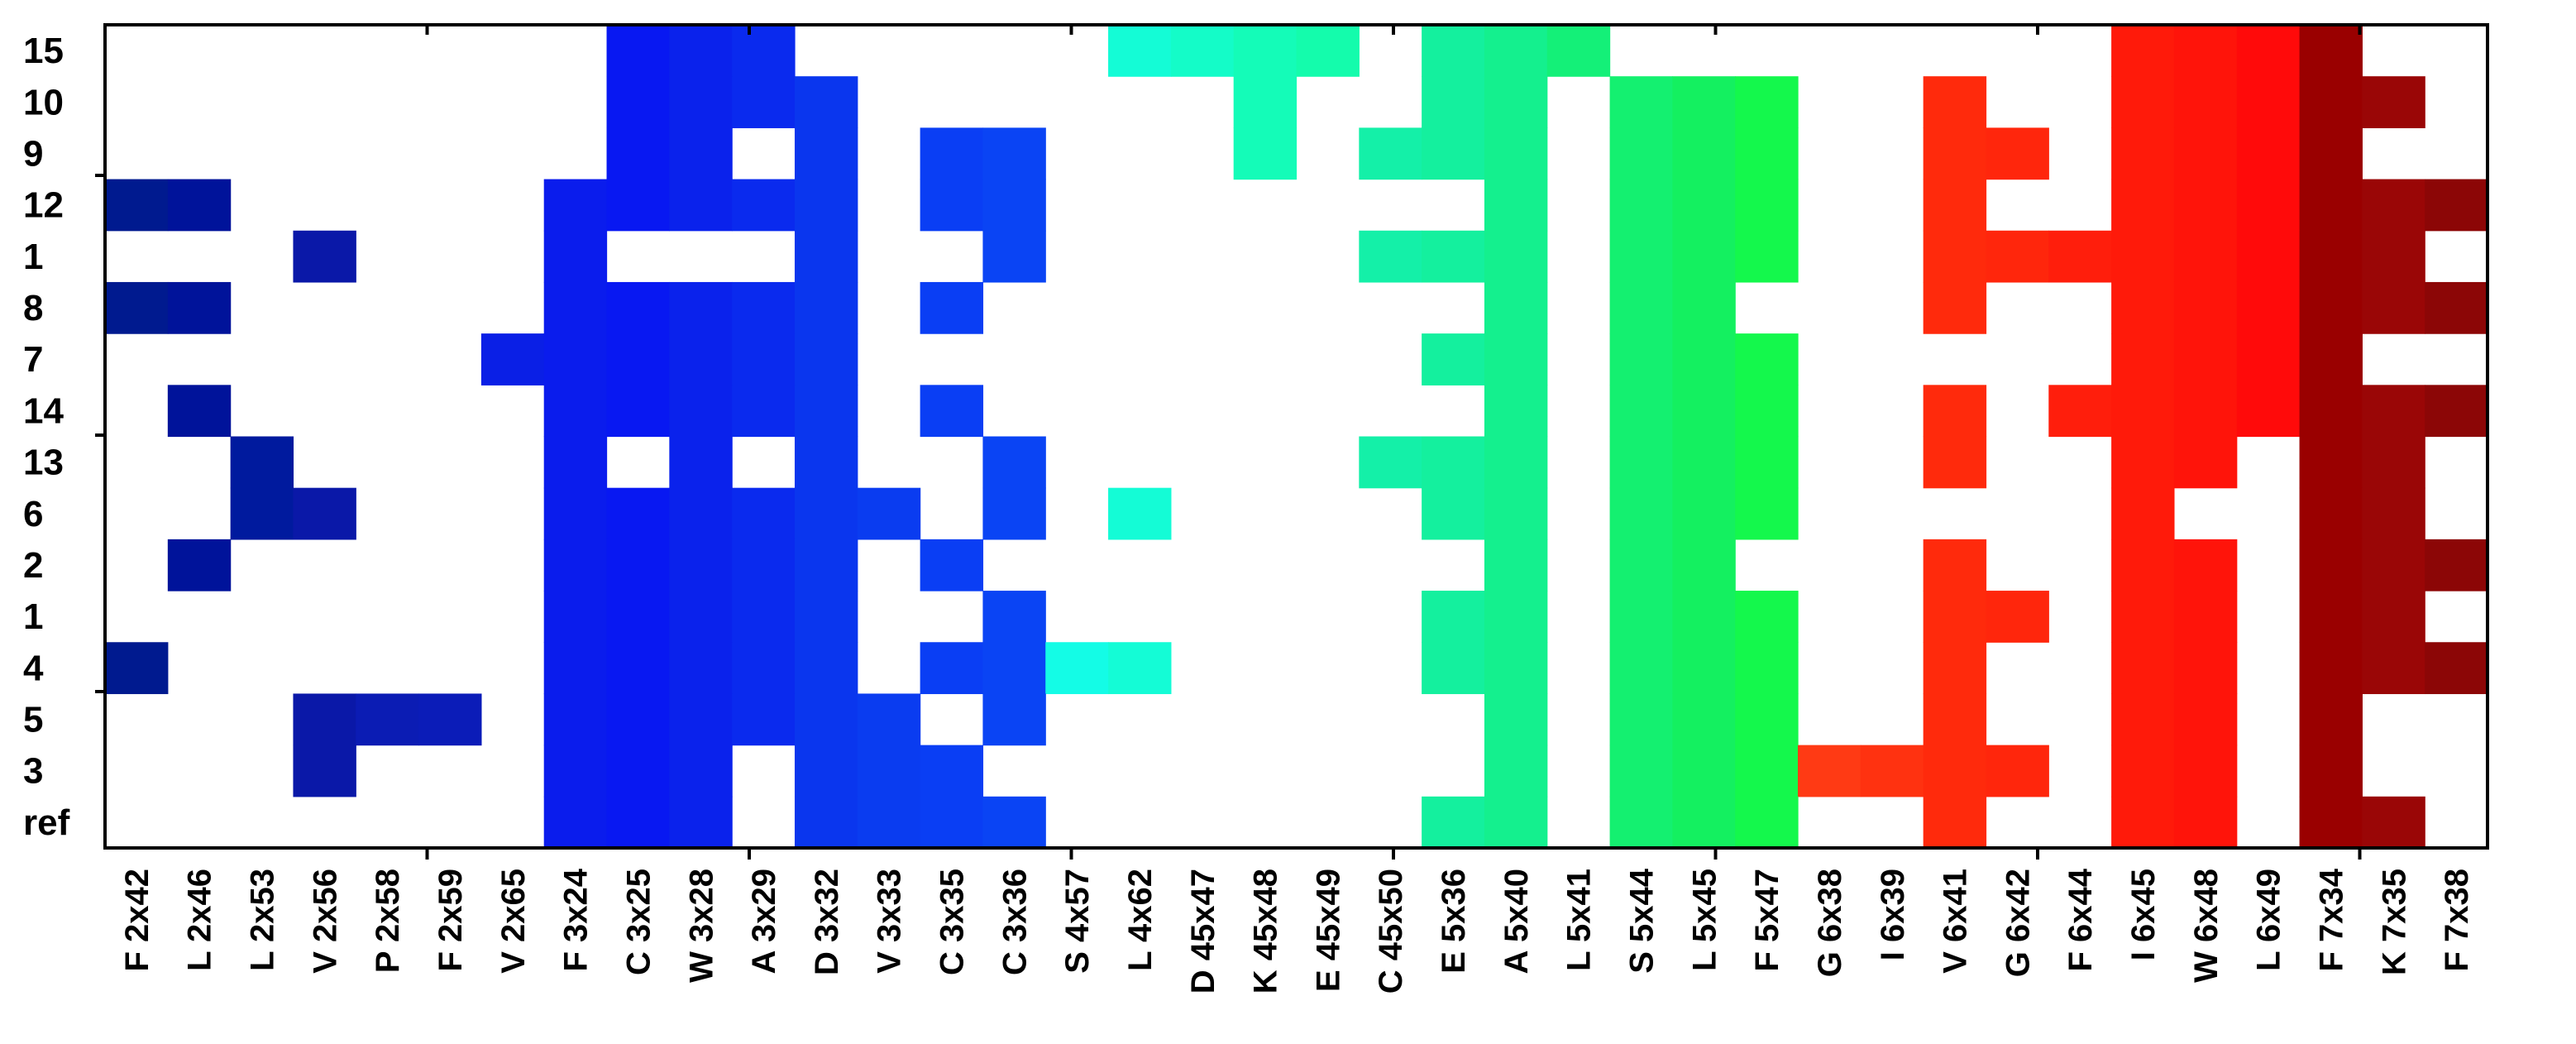 This screenshot has height=1044, width=2576. I want to click on column-label: C 45x50, so click(1391, 931).